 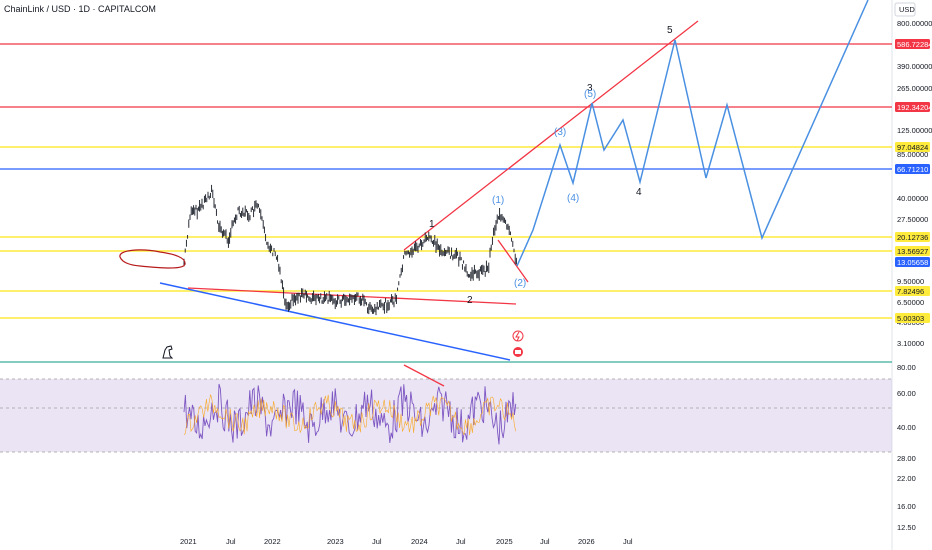 What do you see at coordinates (906, 427) in the screenshot?
I see `rsi-tick: 40.00` at bounding box center [906, 427].